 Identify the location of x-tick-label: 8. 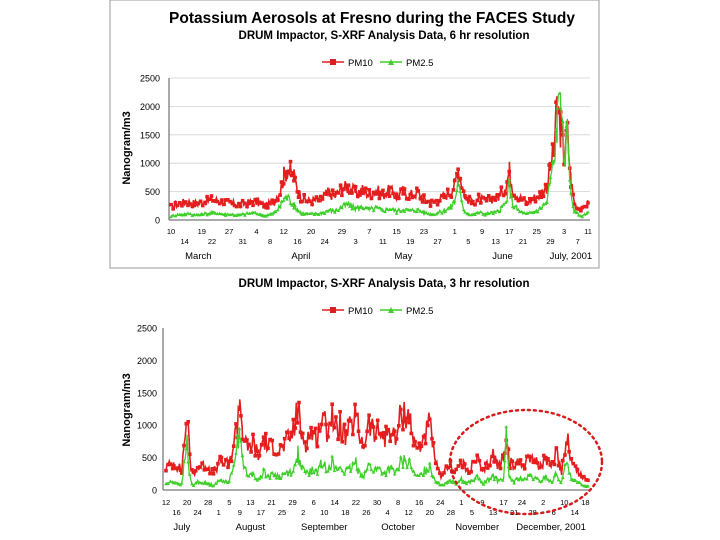
(270, 241).